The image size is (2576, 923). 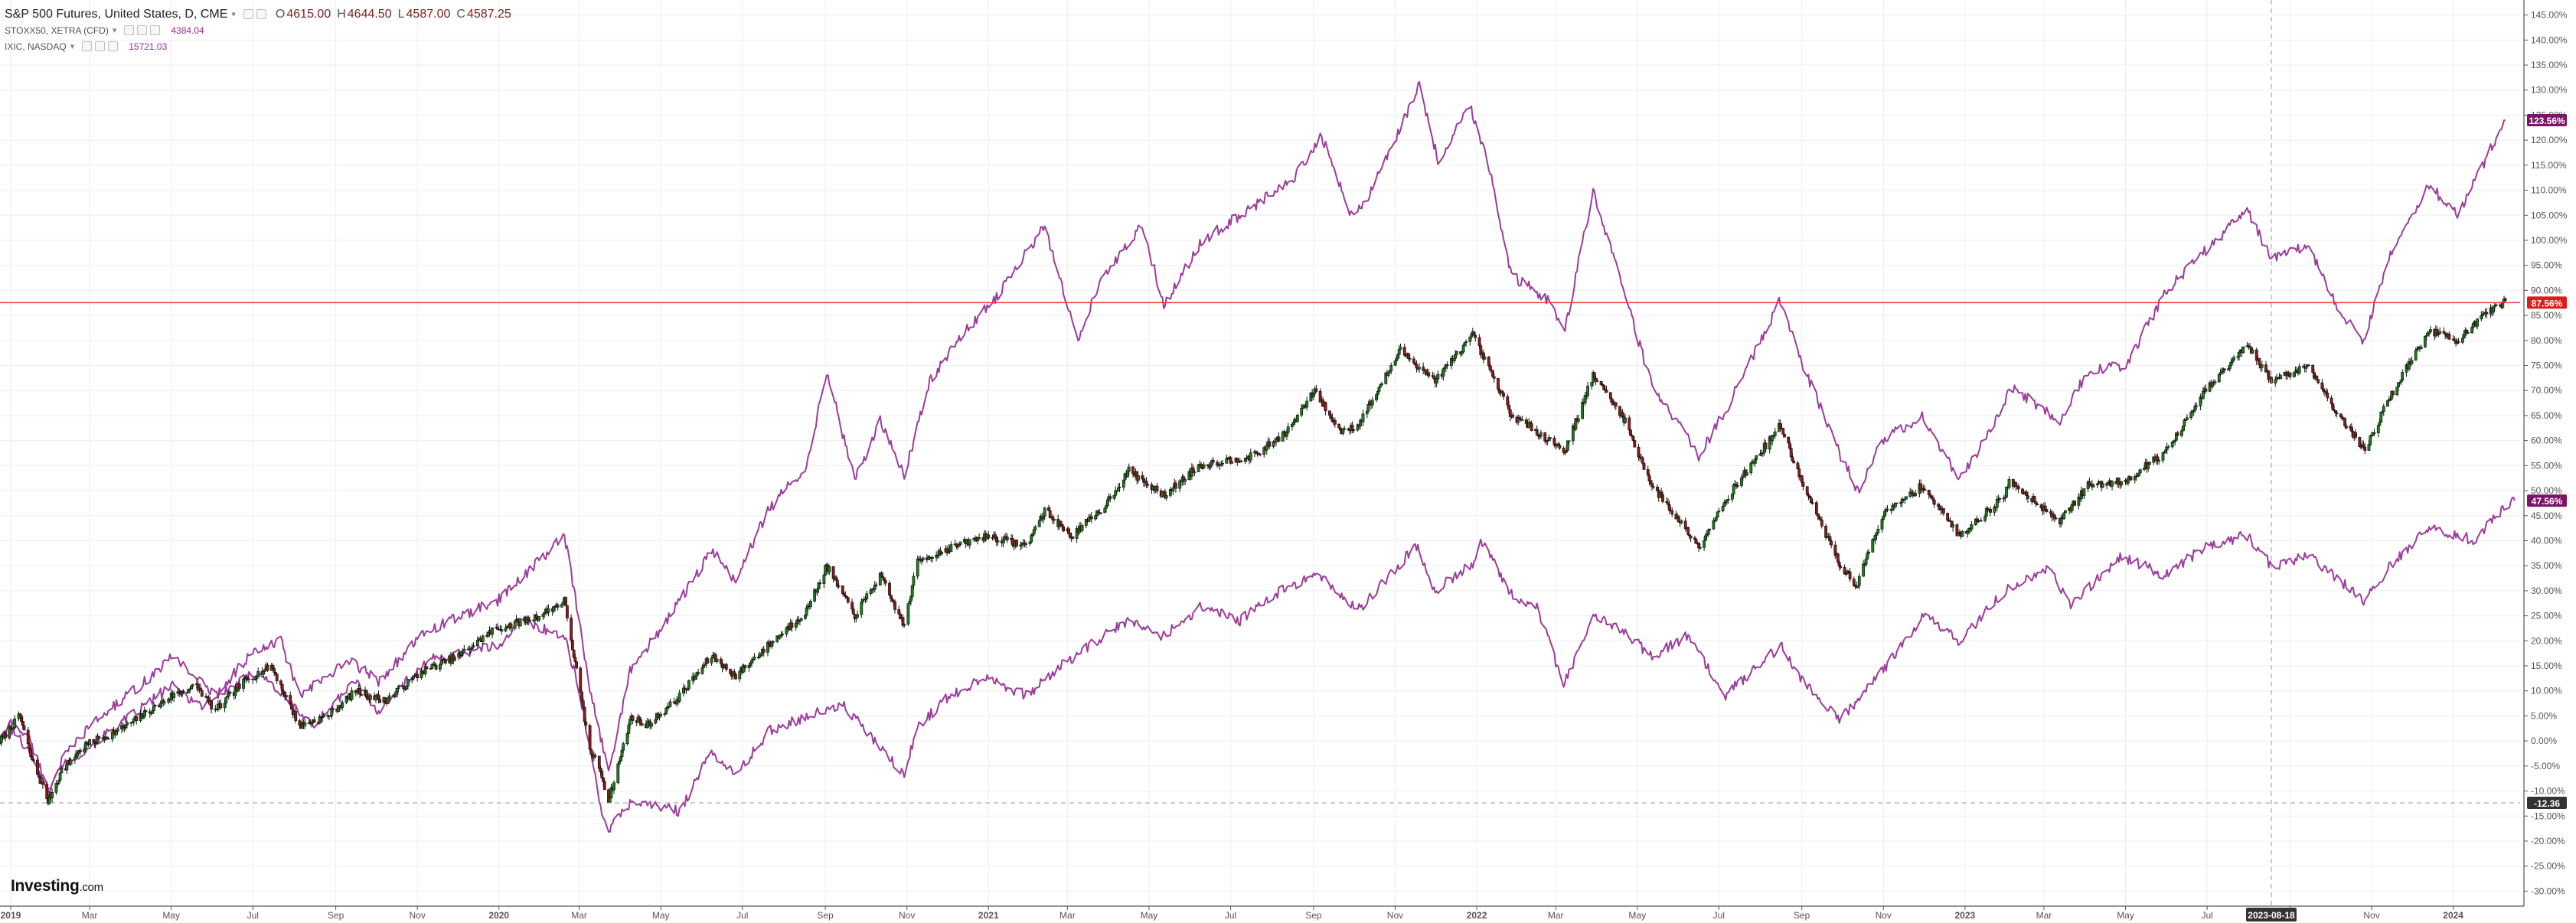 What do you see at coordinates (72, 46) in the screenshot?
I see `ixic-caret-icon: ▾` at bounding box center [72, 46].